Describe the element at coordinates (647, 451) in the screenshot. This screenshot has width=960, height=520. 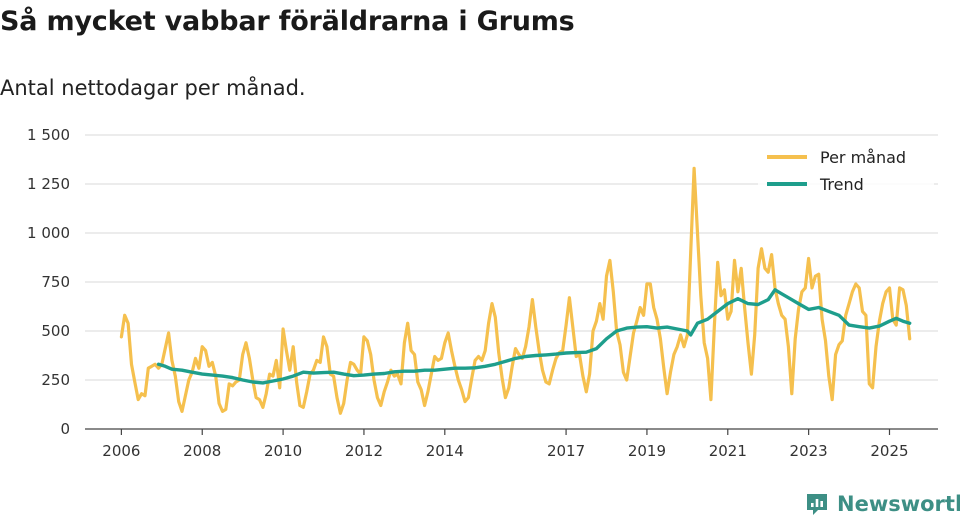
I see `x-tick-label: 2019` at that location.